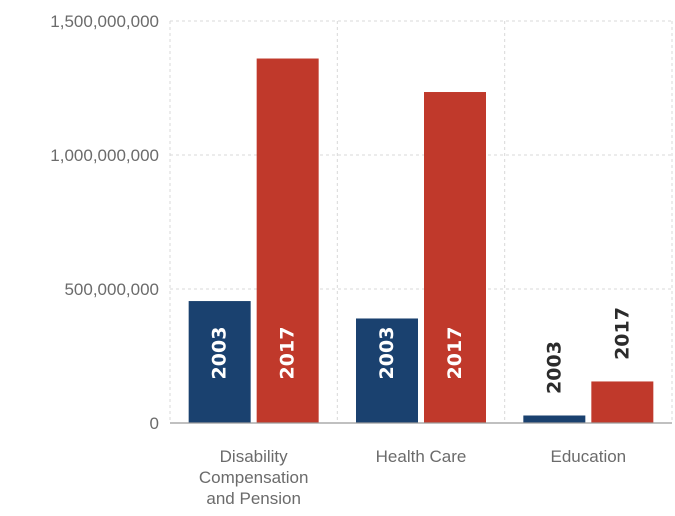  What do you see at coordinates (154, 423) in the screenshot?
I see `y-tick-label: 0` at bounding box center [154, 423].